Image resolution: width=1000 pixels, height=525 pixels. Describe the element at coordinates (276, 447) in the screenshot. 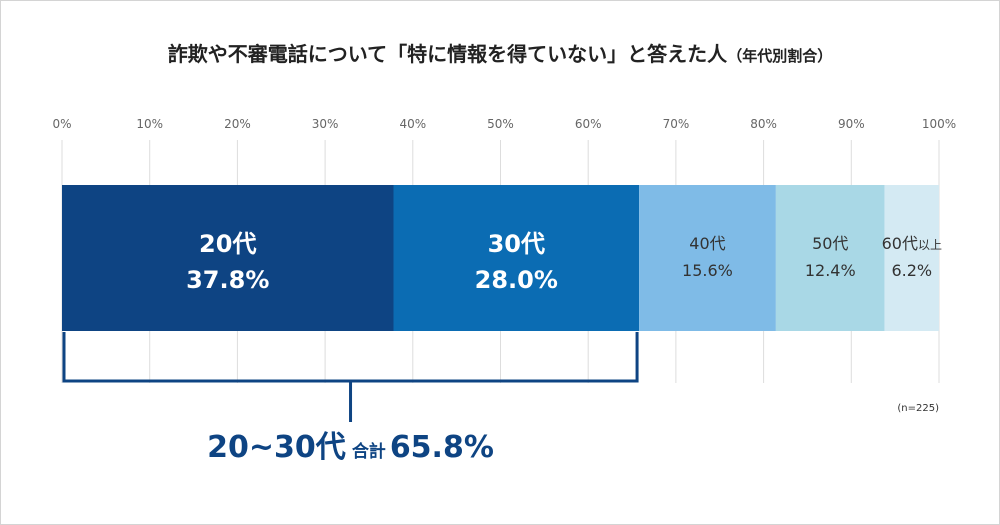

I see `bracket-label-main: 20~30代` at that location.